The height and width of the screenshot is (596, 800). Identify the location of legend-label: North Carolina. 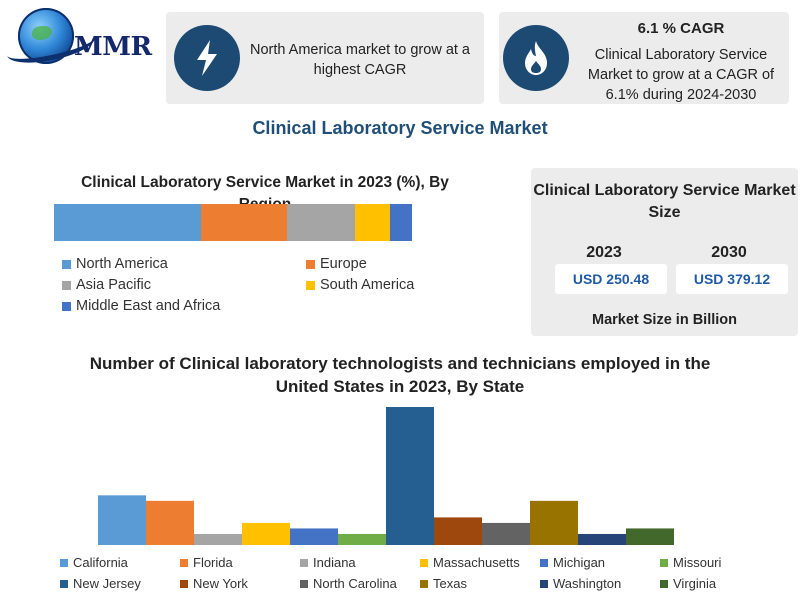
(355, 583).